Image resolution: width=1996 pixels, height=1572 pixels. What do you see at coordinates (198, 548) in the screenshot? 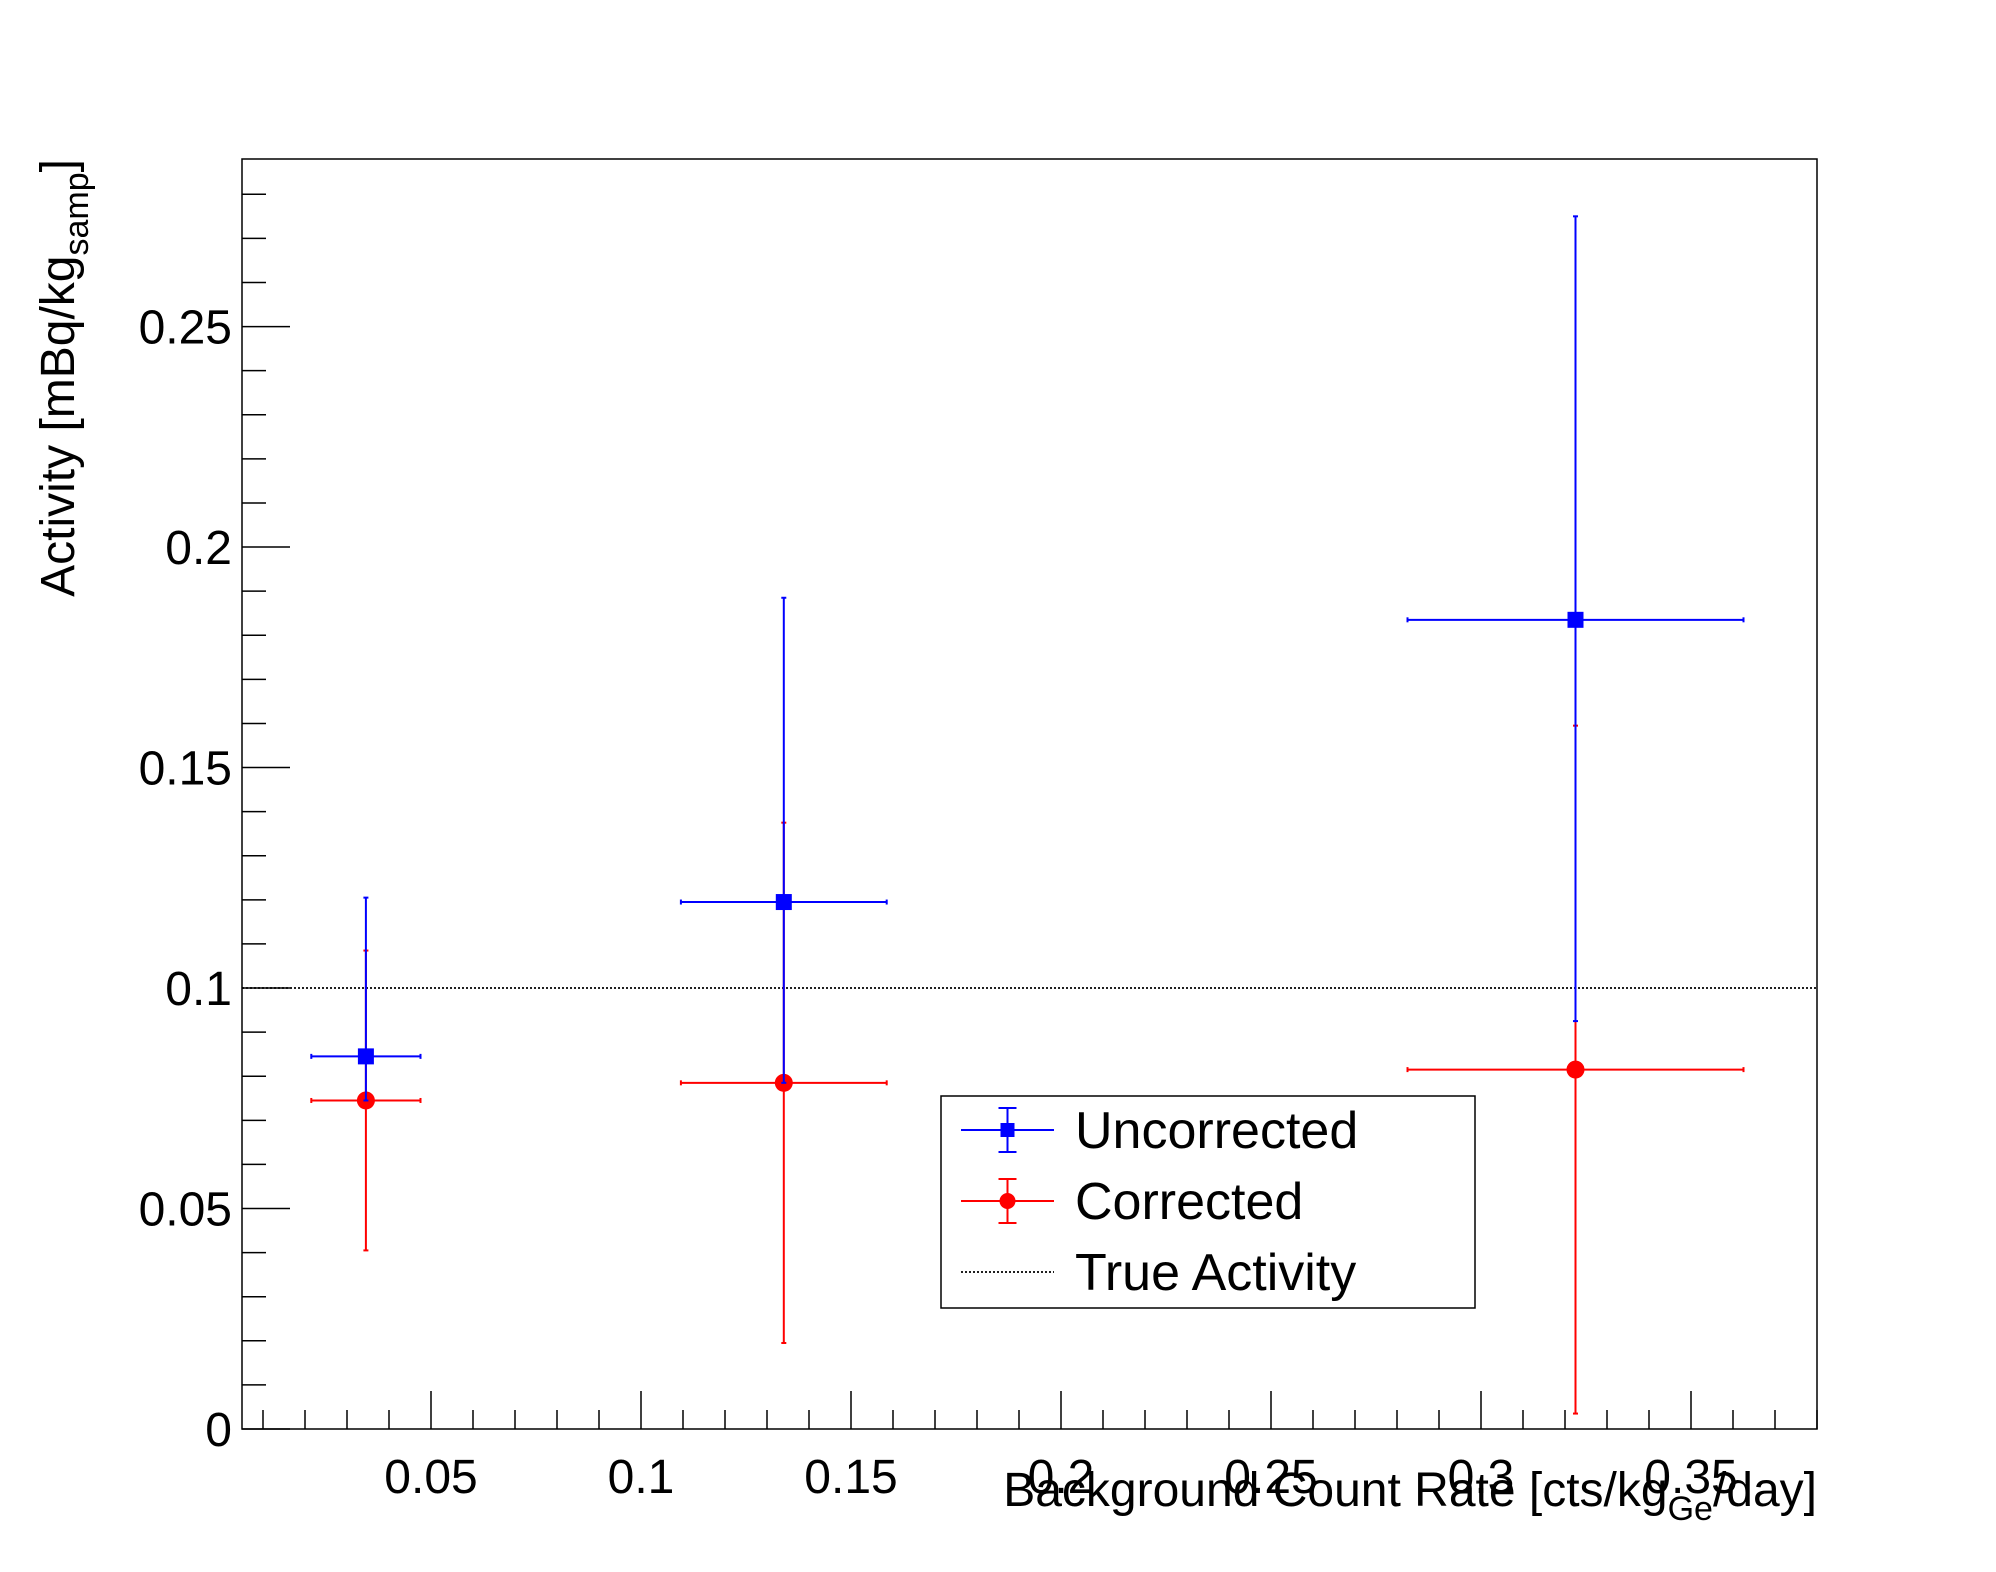
I see `y-tick-label: 0.2` at bounding box center [198, 548].